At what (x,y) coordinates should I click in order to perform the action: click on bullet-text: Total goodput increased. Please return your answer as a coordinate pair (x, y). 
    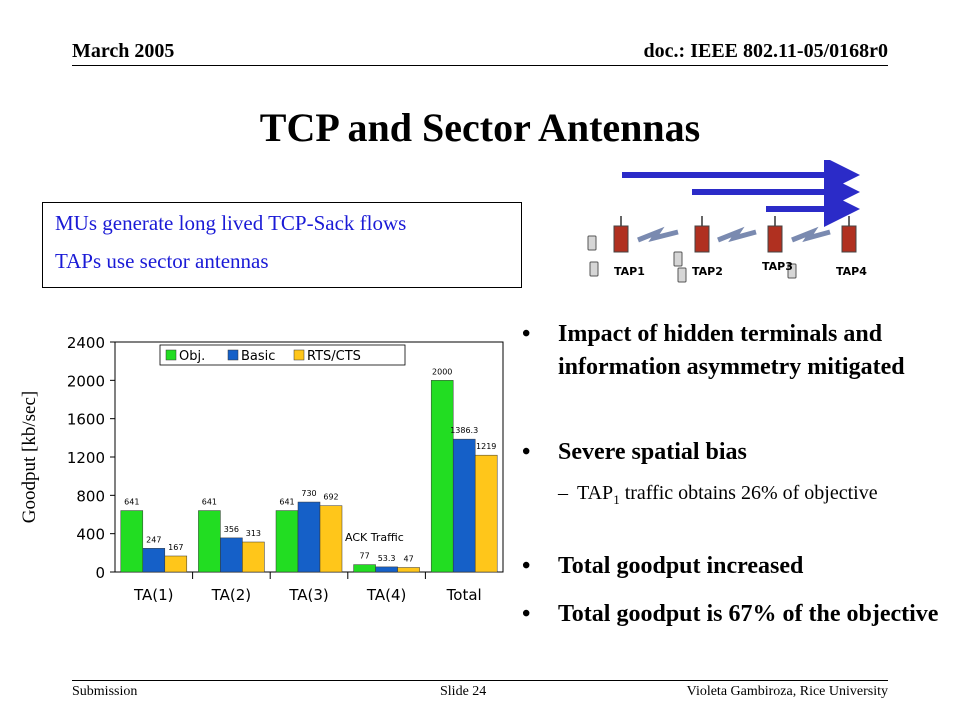
    Looking at the image, I should click on (681, 566).